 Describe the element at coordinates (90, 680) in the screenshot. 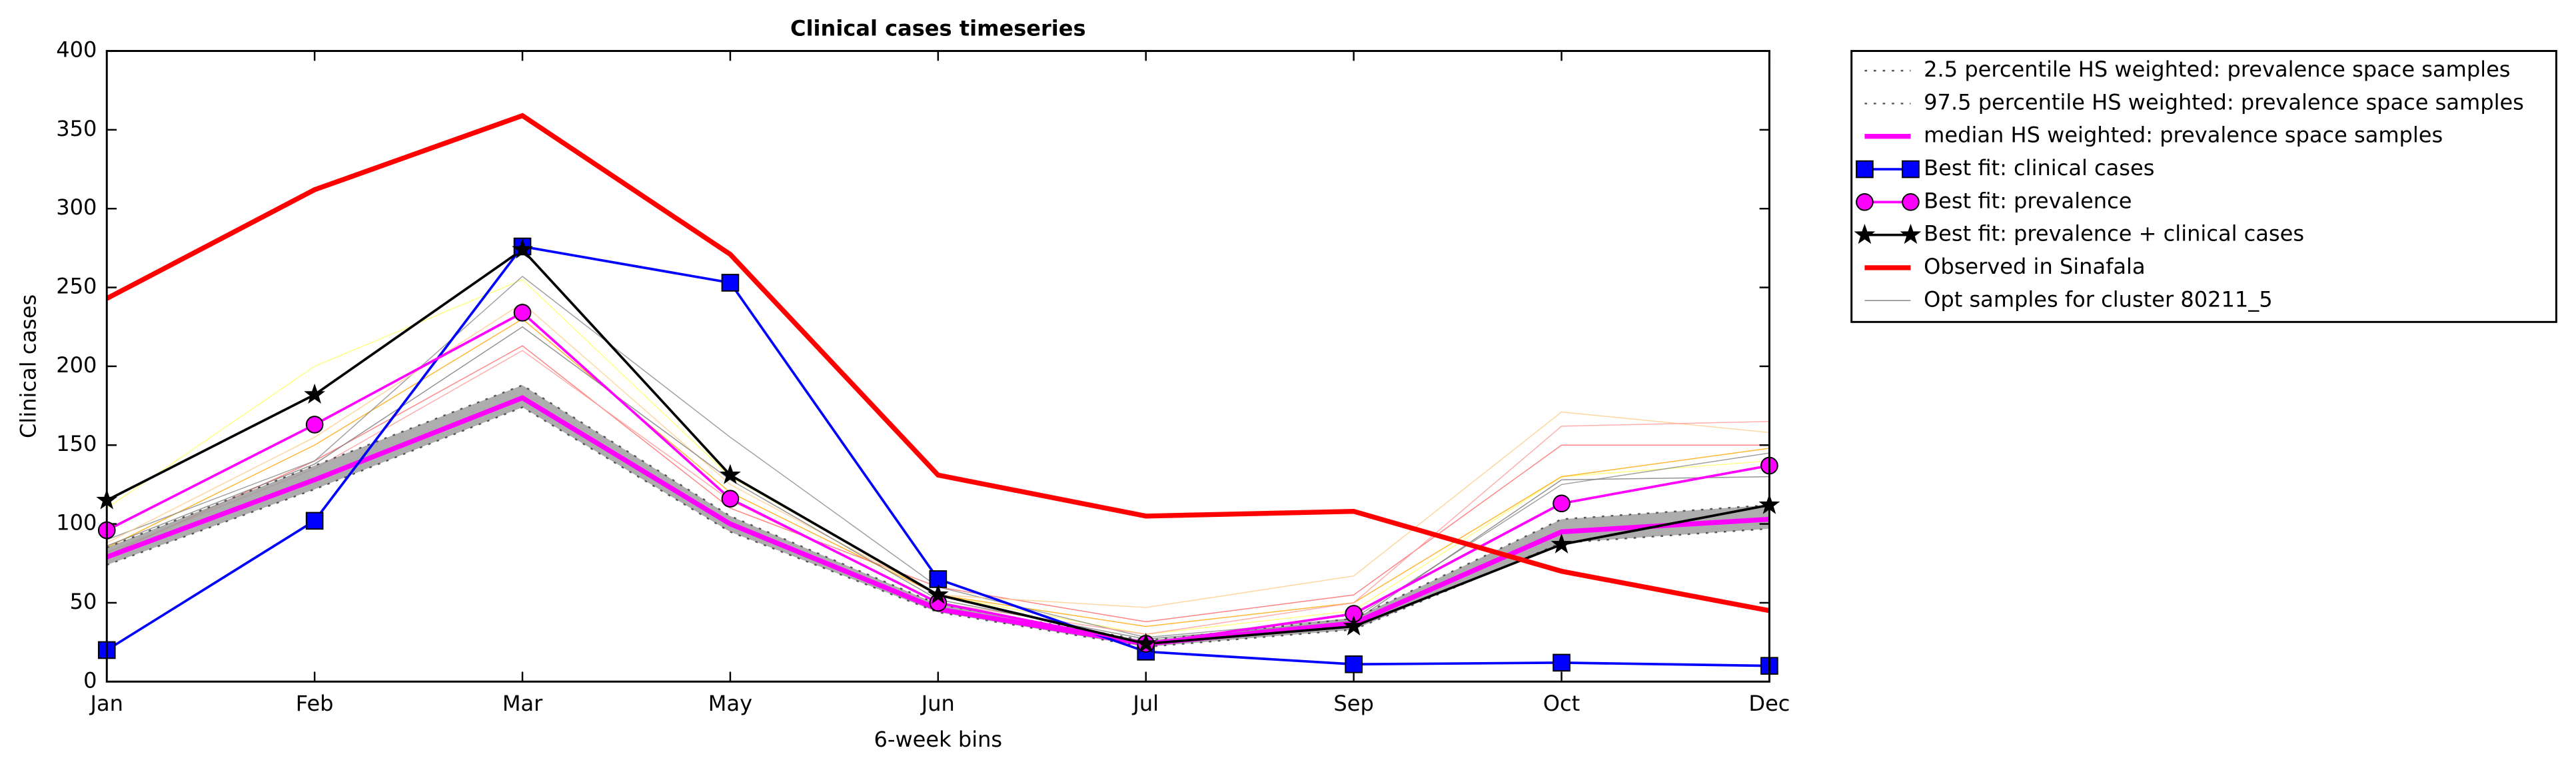

I see `y-tick-label: 0` at that location.